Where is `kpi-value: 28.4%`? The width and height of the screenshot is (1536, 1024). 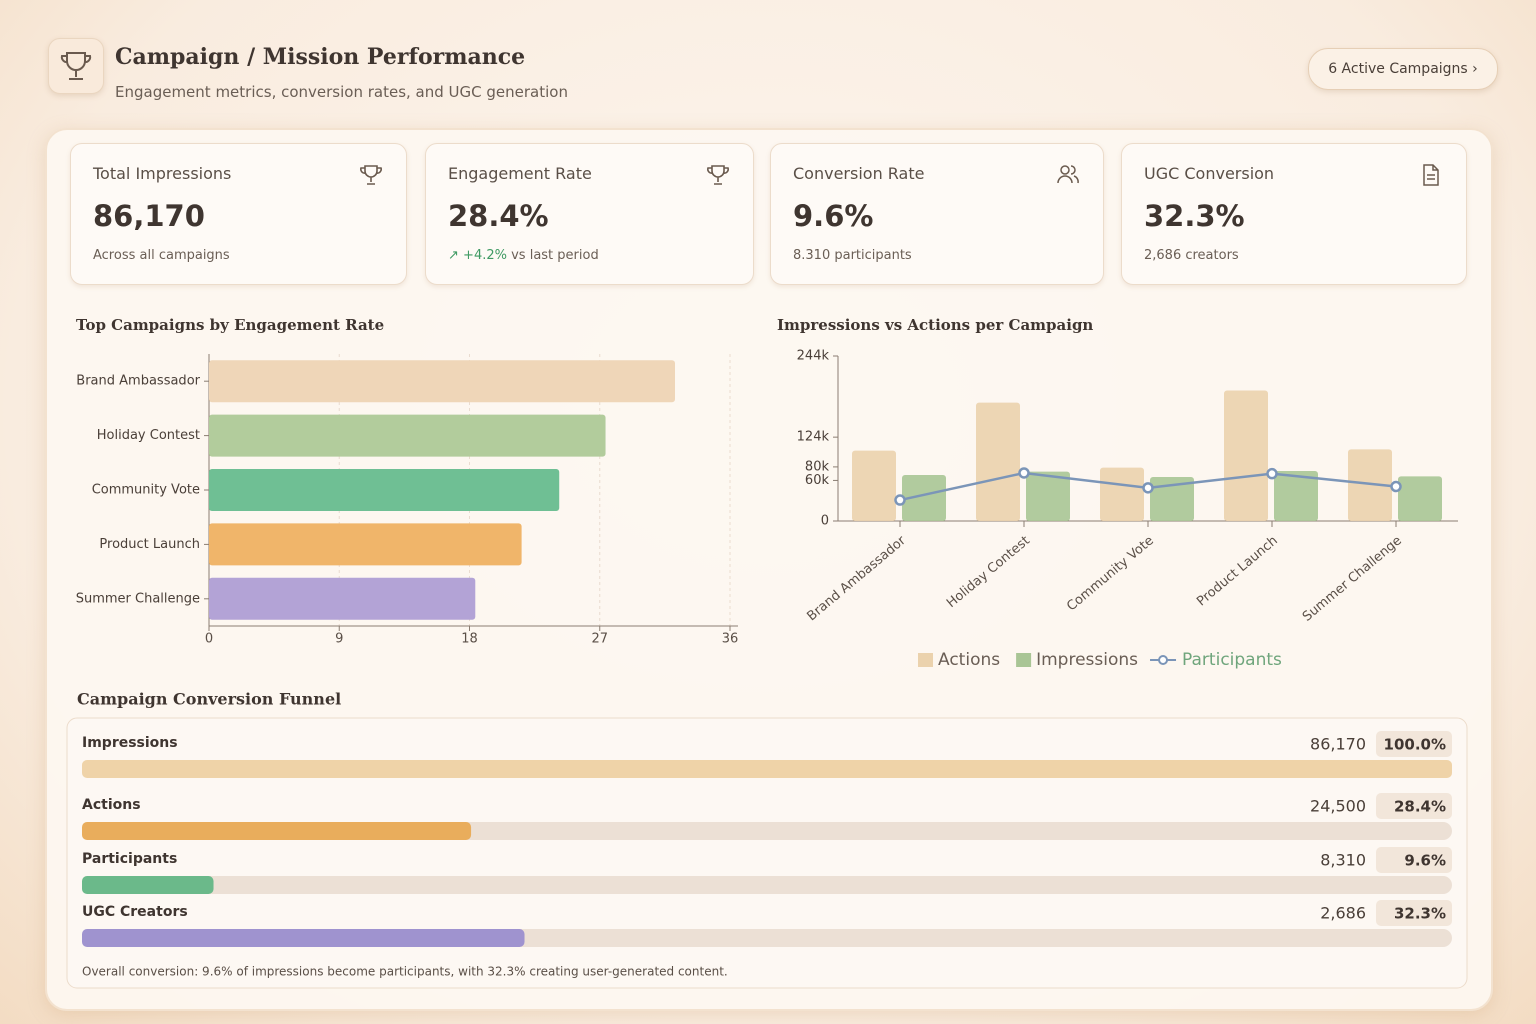
kpi-value: 28.4% is located at coordinates (498, 216).